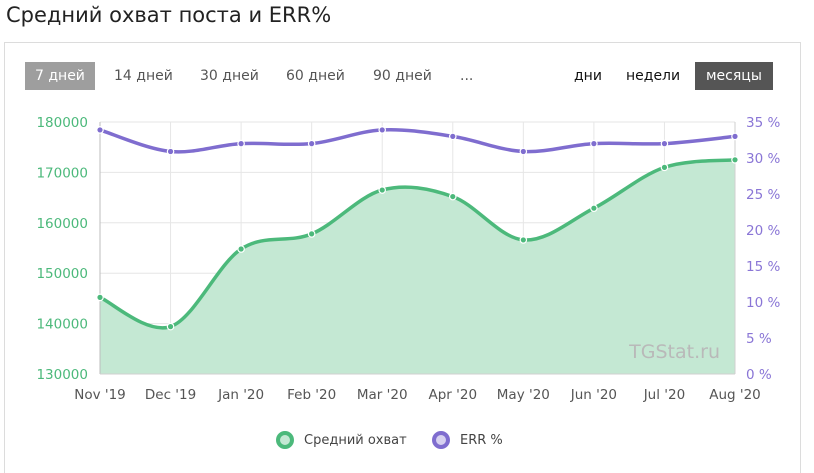 Image resolution: width=814 pixels, height=473 pixels. Describe the element at coordinates (763, 159) in the screenshot. I see `y-right-tick-label: 30 %` at that location.